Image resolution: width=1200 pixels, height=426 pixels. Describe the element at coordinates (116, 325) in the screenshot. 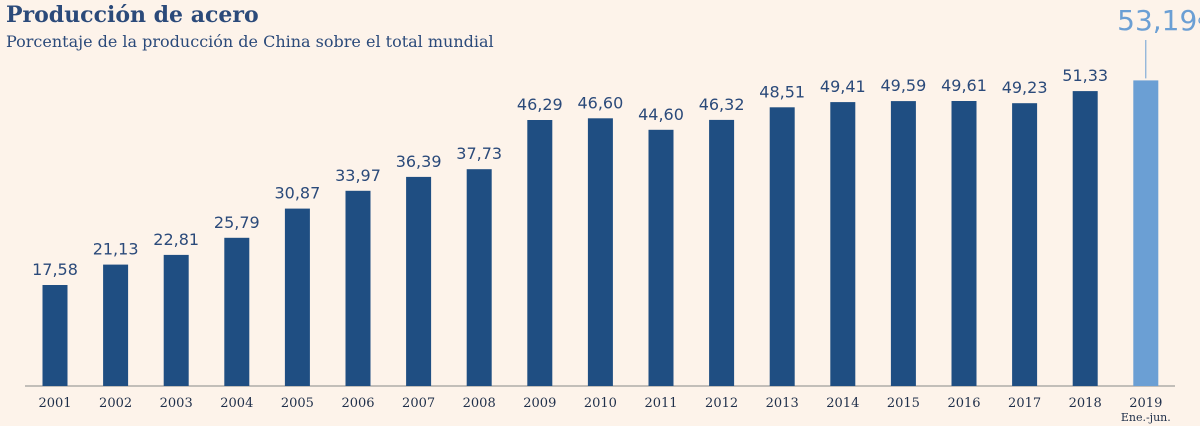

I see `bar-2002` at that location.